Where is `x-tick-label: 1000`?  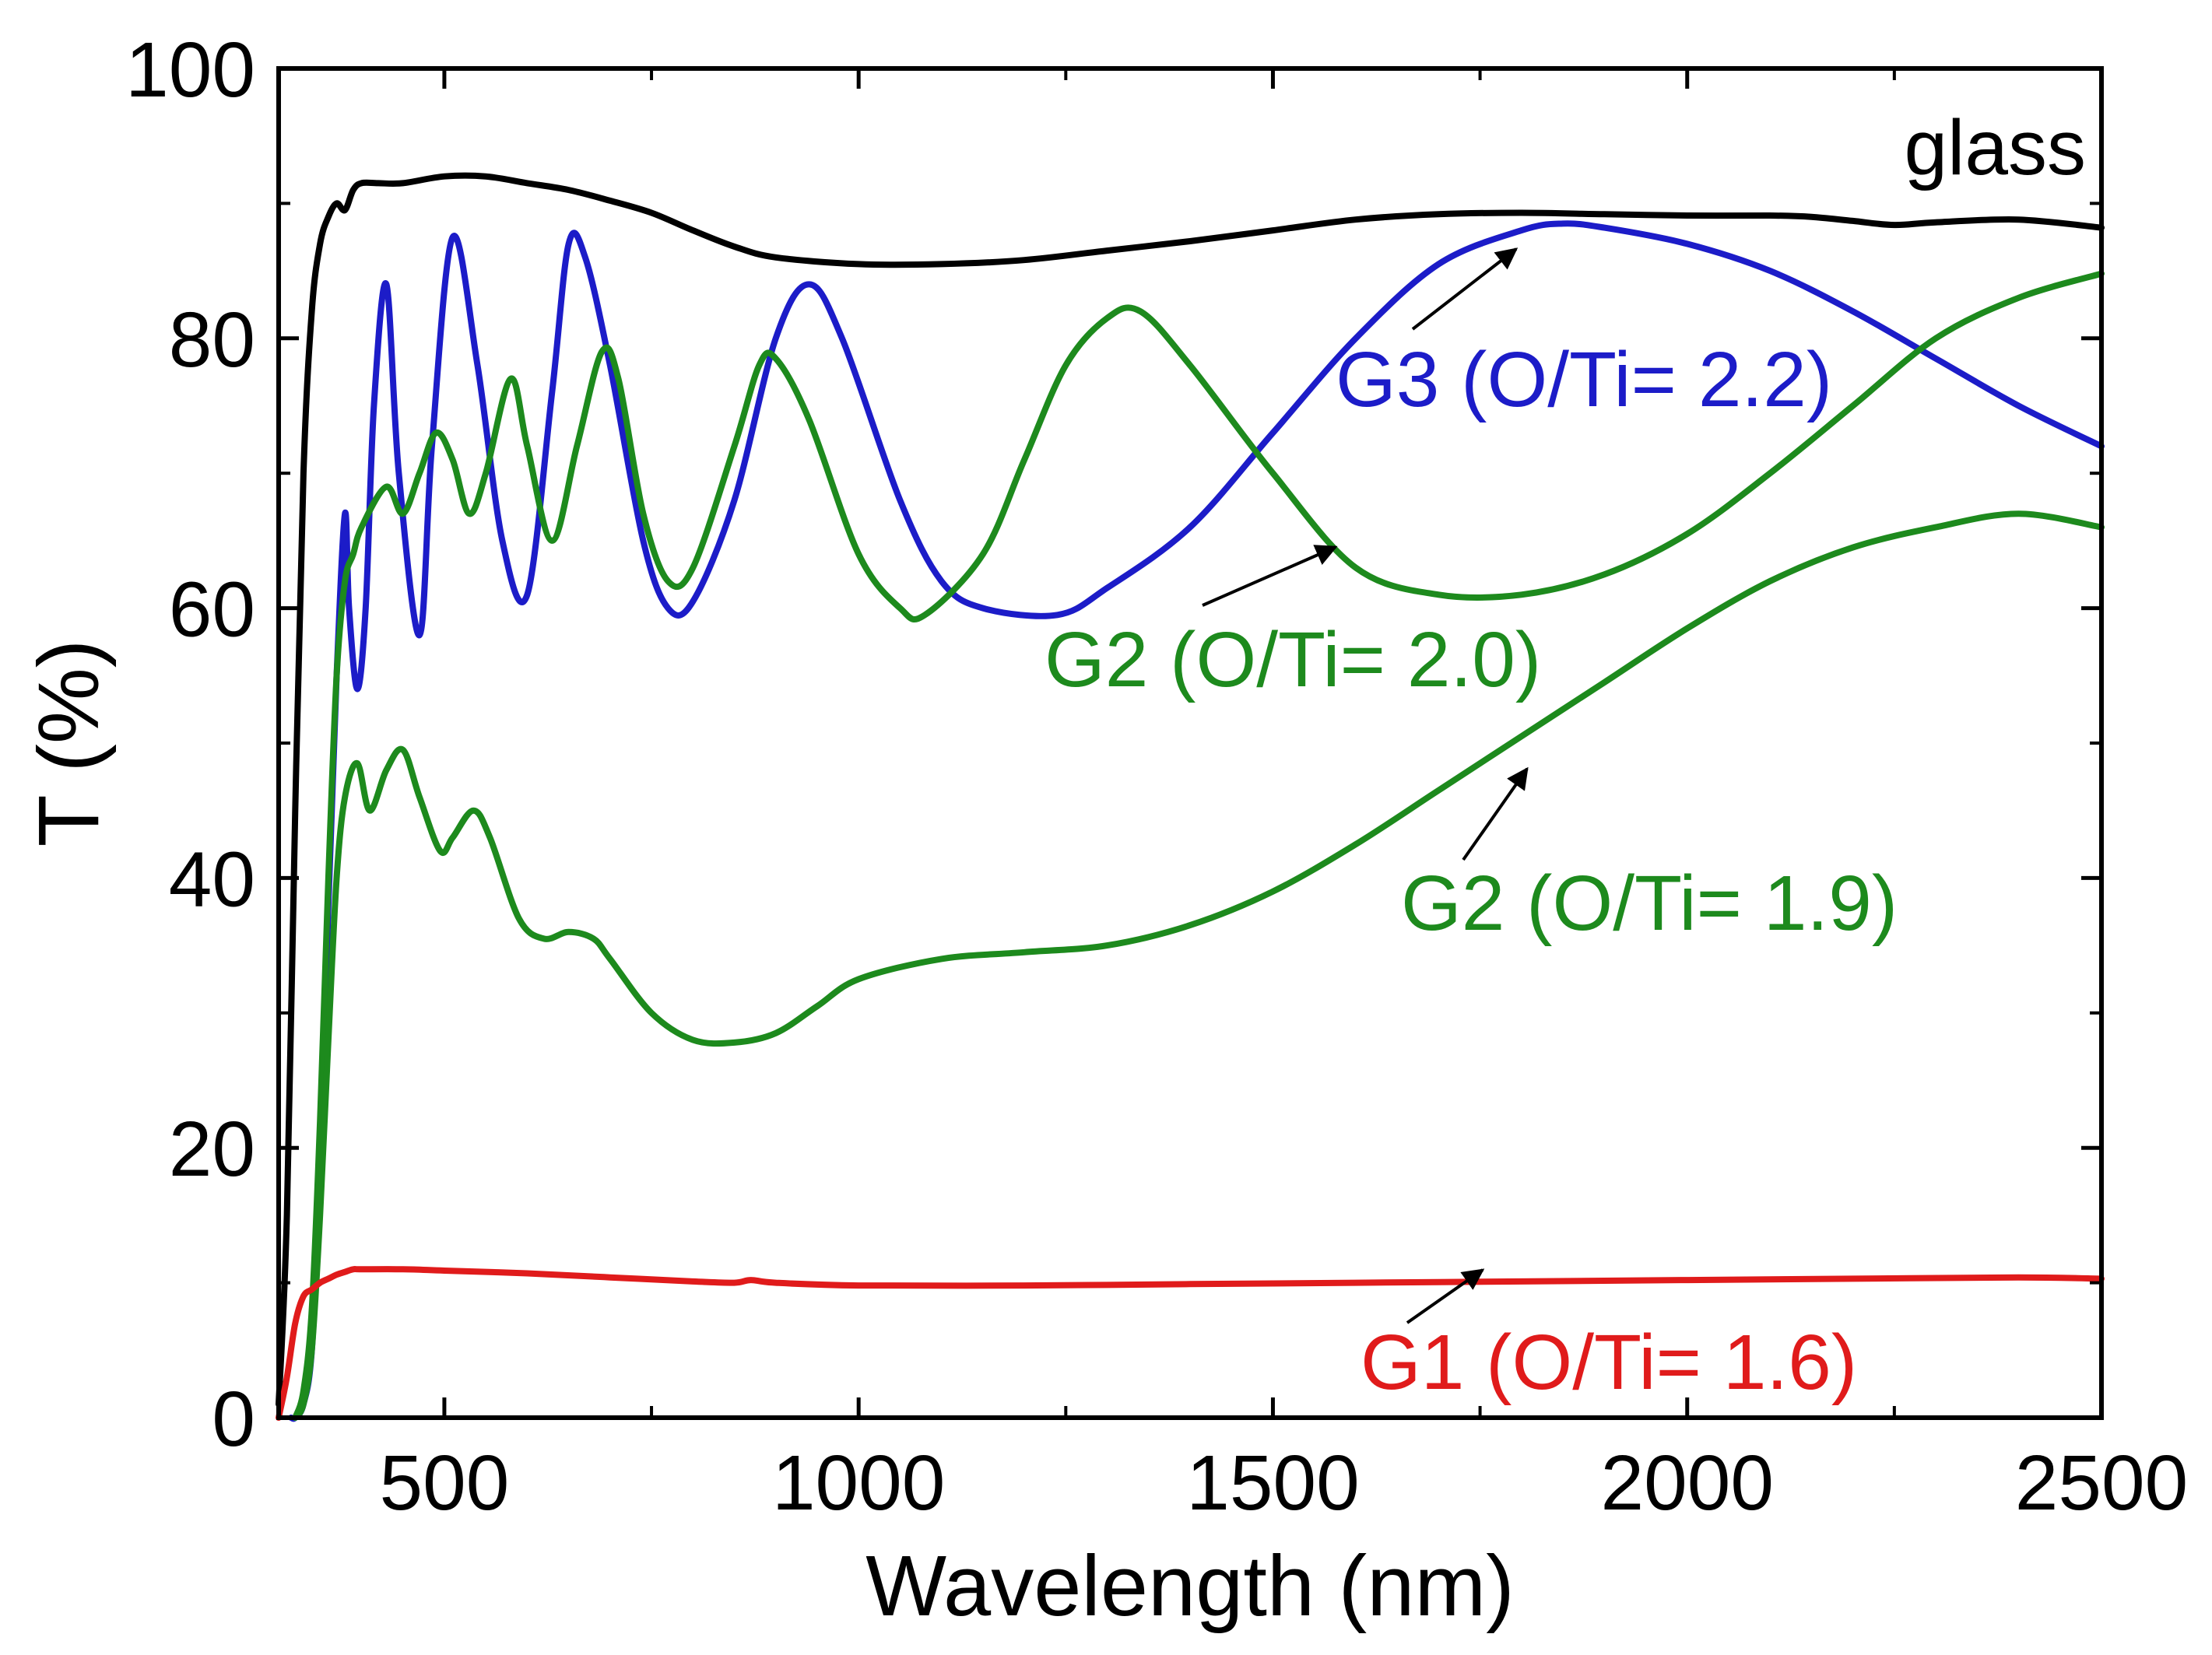
x-tick-label: 1000 is located at coordinates (858, 1483).